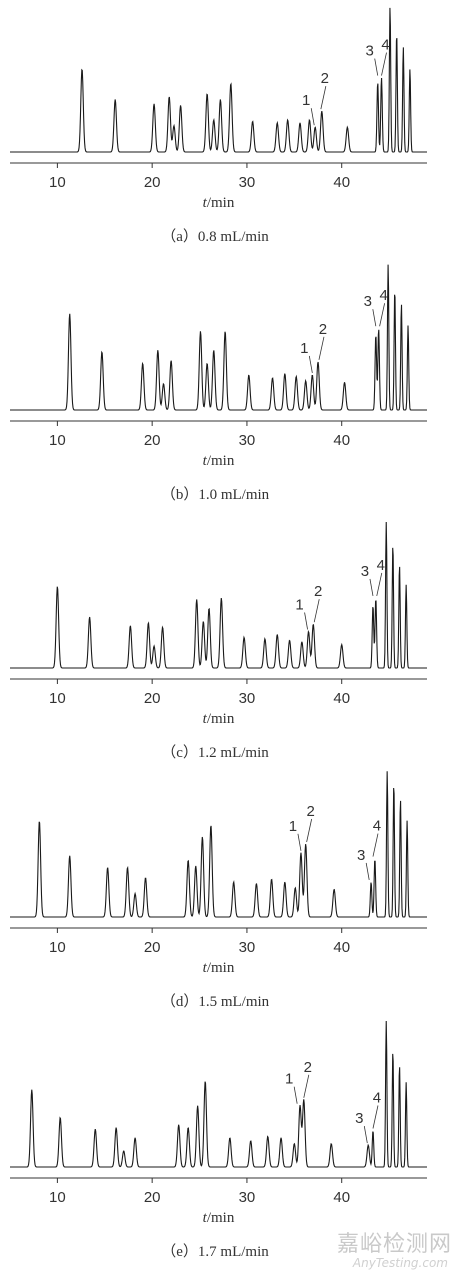 This screenshot has width=460, height=1288. What do you see at coordinates (215, 753) in the screenshot?
I see `panel-caption: （c）1.2 mL/min` at bounding box center [215, 753].